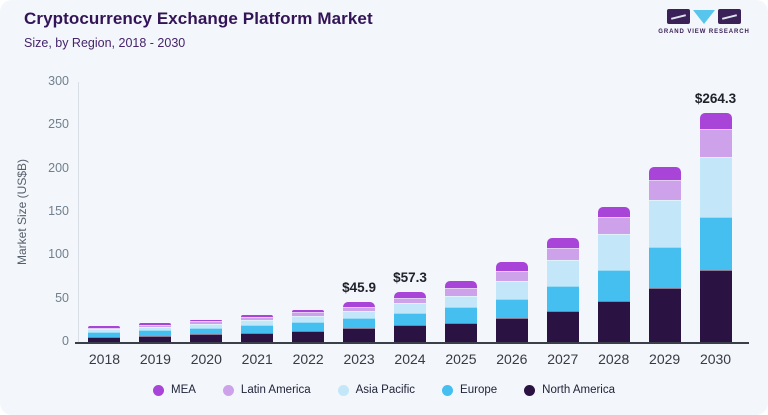  I want to click on value-label: $264.3, so click(715, 98).